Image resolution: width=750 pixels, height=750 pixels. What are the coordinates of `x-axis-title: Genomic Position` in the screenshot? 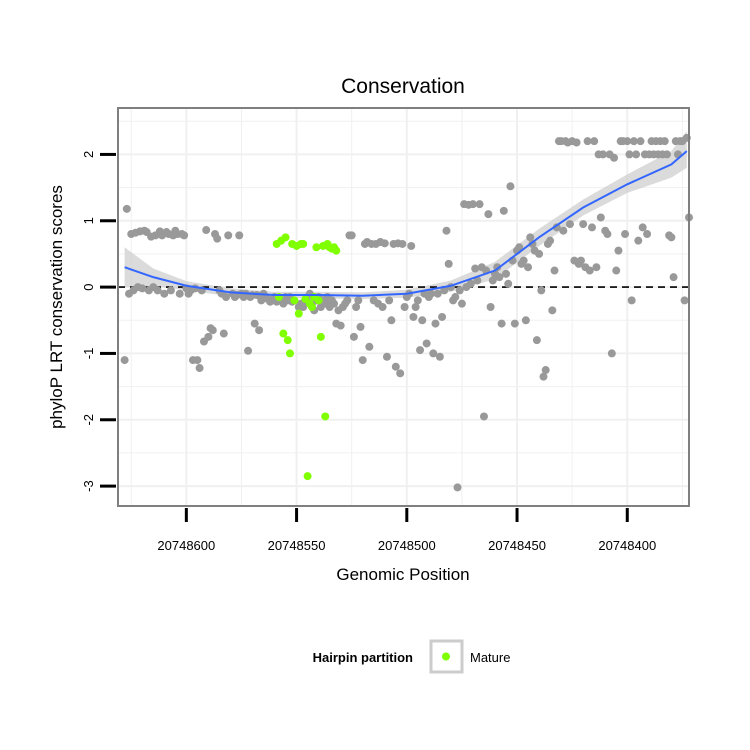 It's located at (402, 574).